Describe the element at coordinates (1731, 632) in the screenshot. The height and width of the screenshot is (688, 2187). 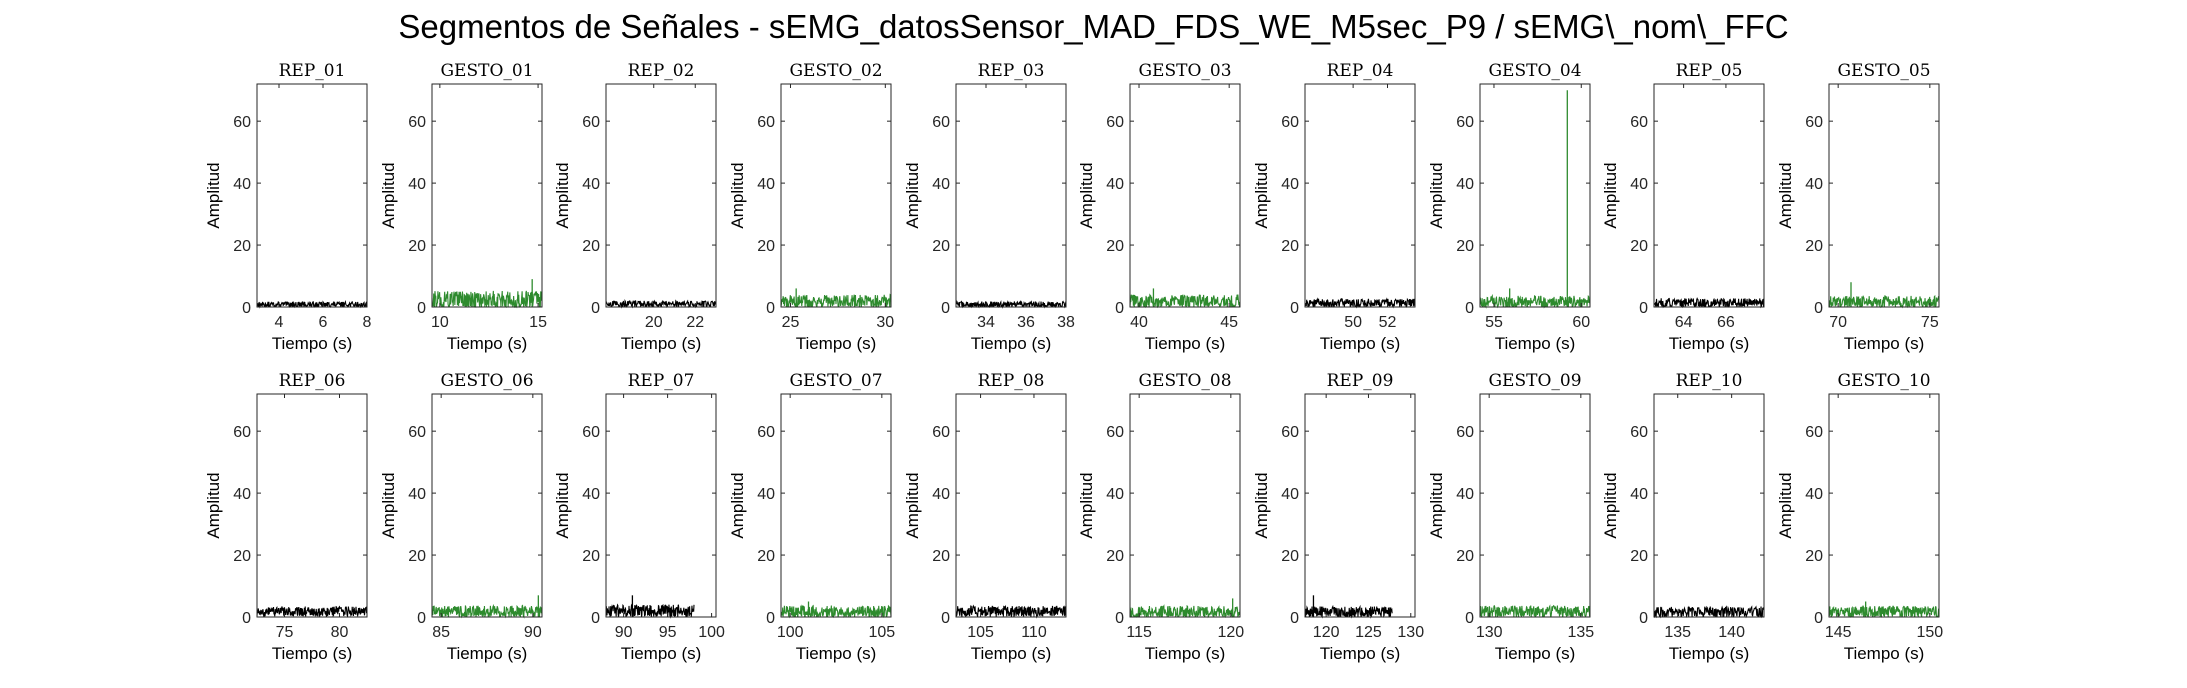
I see `x-tick-label: 140` at that location.